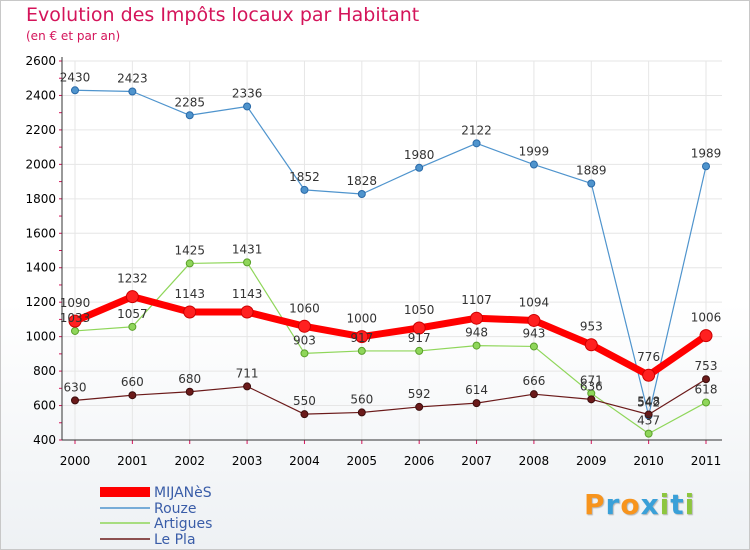  Describe the element at coordinates (613, 504) in the screenshot. I see `logo-letter: r` at that location.